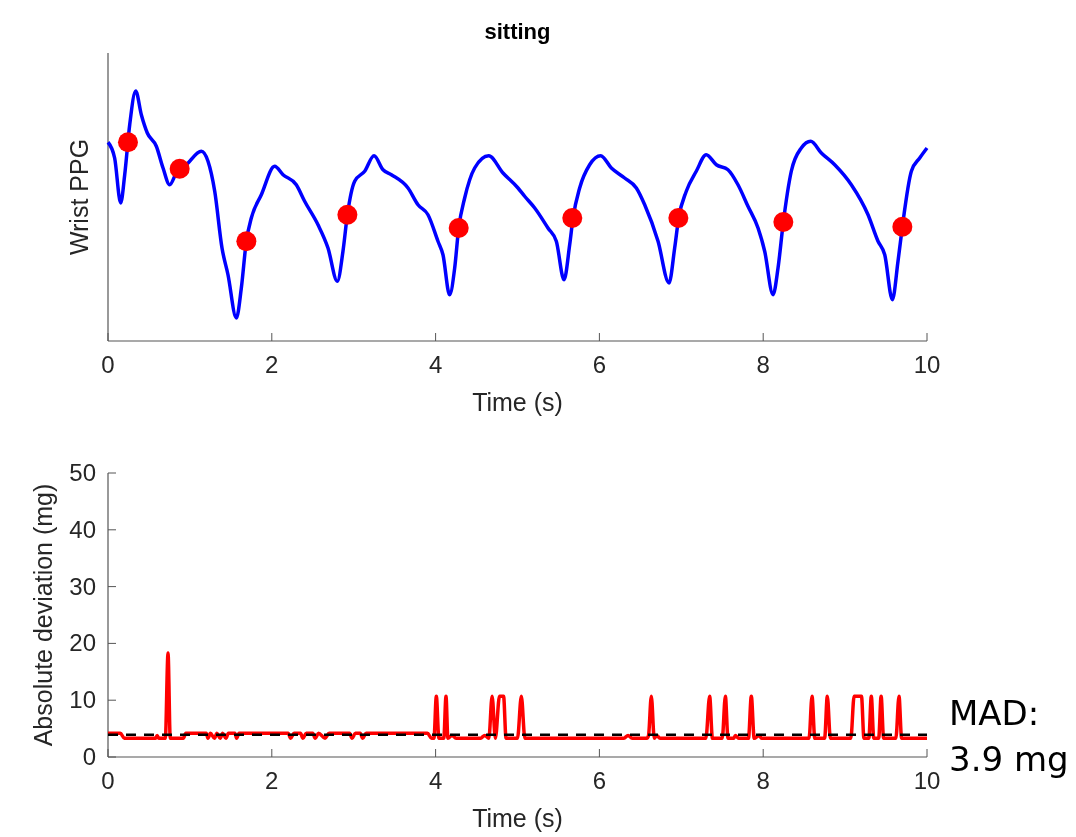 The height and width of the screenshot is (837, 1076). What do you see at coordinates (43, 615) in the screenshot?
I see `y-axis-title: Absolute deviation (mg)` at bounding box center [43, 615].